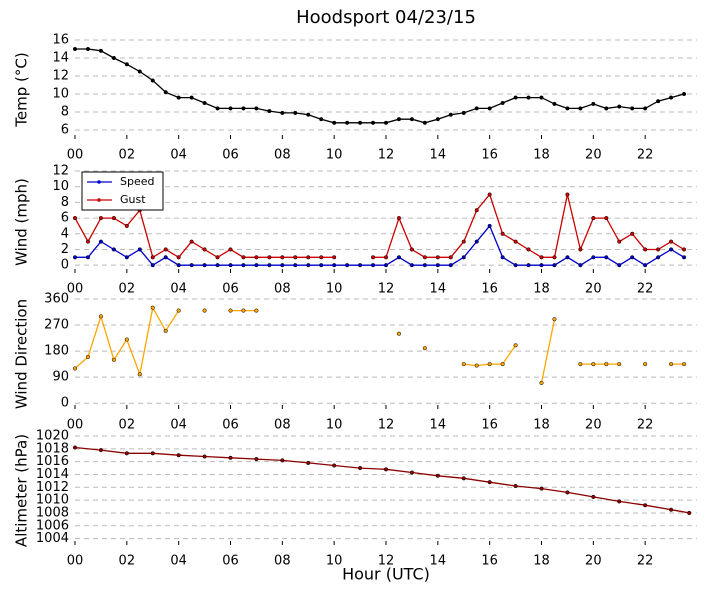 This screenshot has height=594, width=705. I want to click on x-tick-label: 02, so click(127, 561).